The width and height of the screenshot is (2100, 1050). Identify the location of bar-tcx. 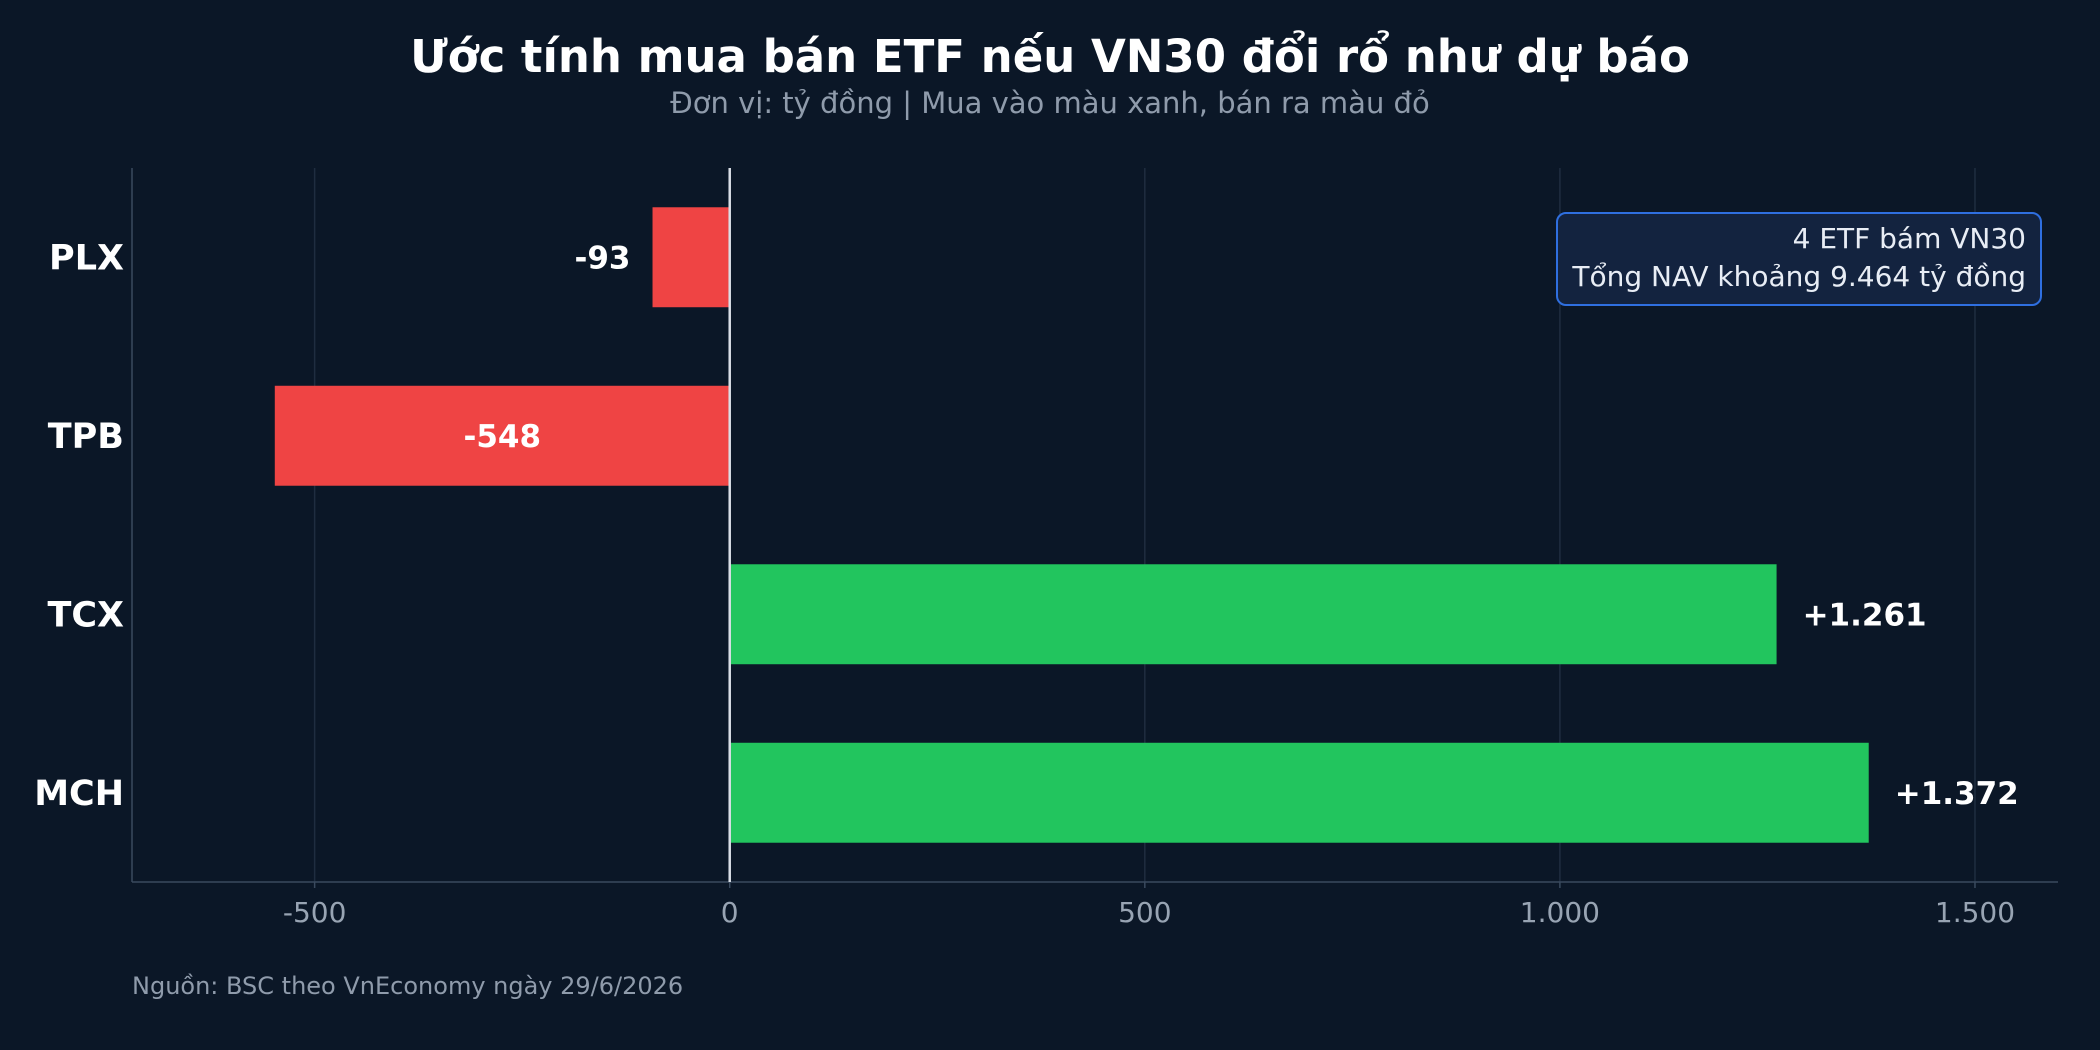
(1253, 614).